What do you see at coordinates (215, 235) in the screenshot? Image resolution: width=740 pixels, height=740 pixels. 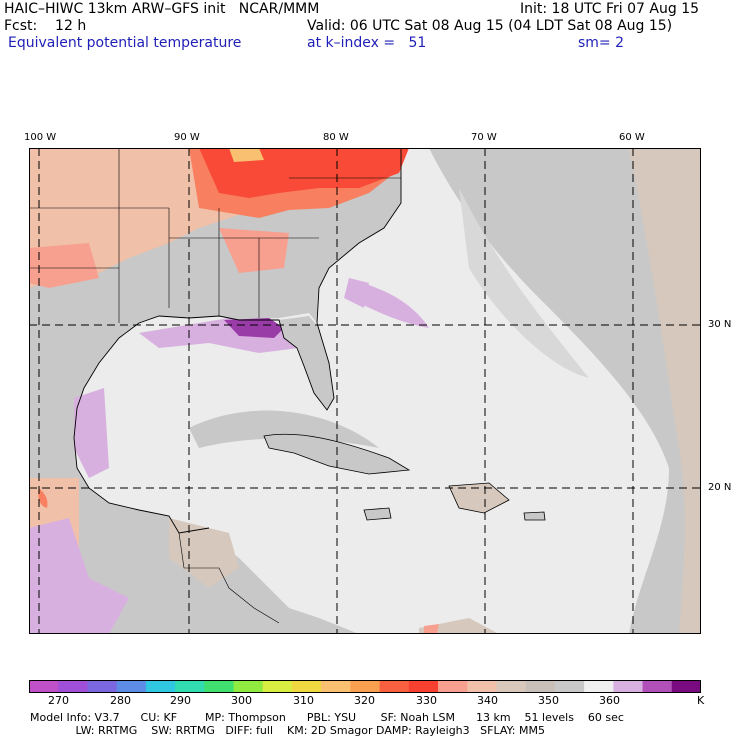 I see `state-borders` at bounding box center [215, 235].